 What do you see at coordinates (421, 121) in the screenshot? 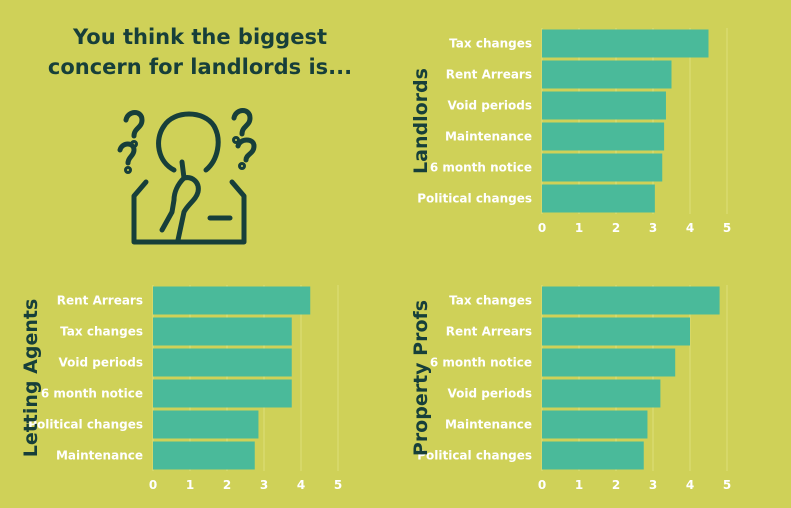
I see `group-label: Landlords` at bounding box center [421, 121].